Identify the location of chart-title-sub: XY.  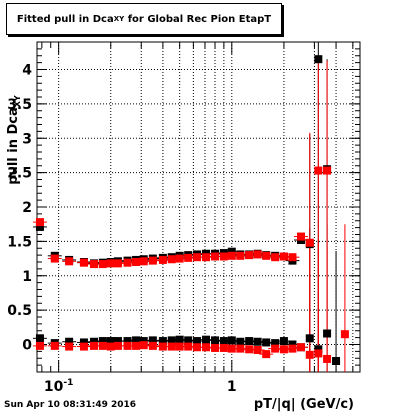
(119, 19).